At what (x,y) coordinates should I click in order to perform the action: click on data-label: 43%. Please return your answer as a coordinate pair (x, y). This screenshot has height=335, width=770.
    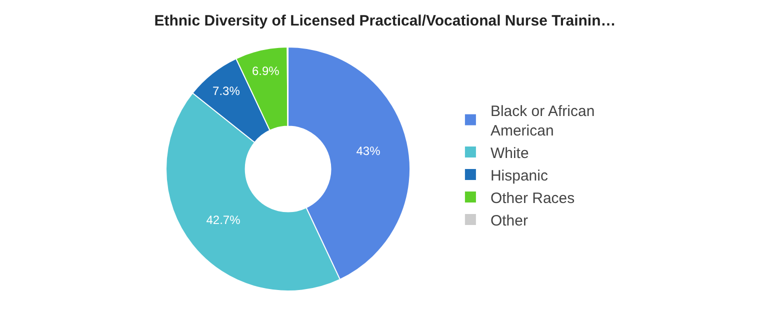
    Looking at the image, I should click on (368, 151).